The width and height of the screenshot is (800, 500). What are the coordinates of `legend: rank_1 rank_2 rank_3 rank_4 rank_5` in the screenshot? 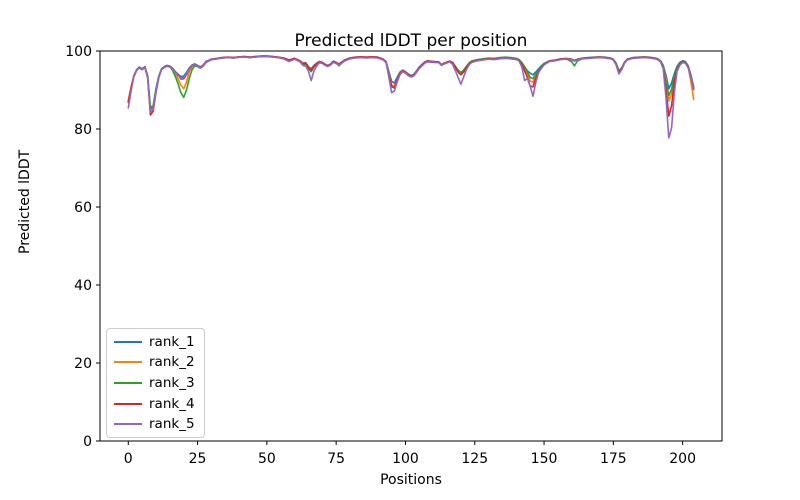 It's located at (155, 383).